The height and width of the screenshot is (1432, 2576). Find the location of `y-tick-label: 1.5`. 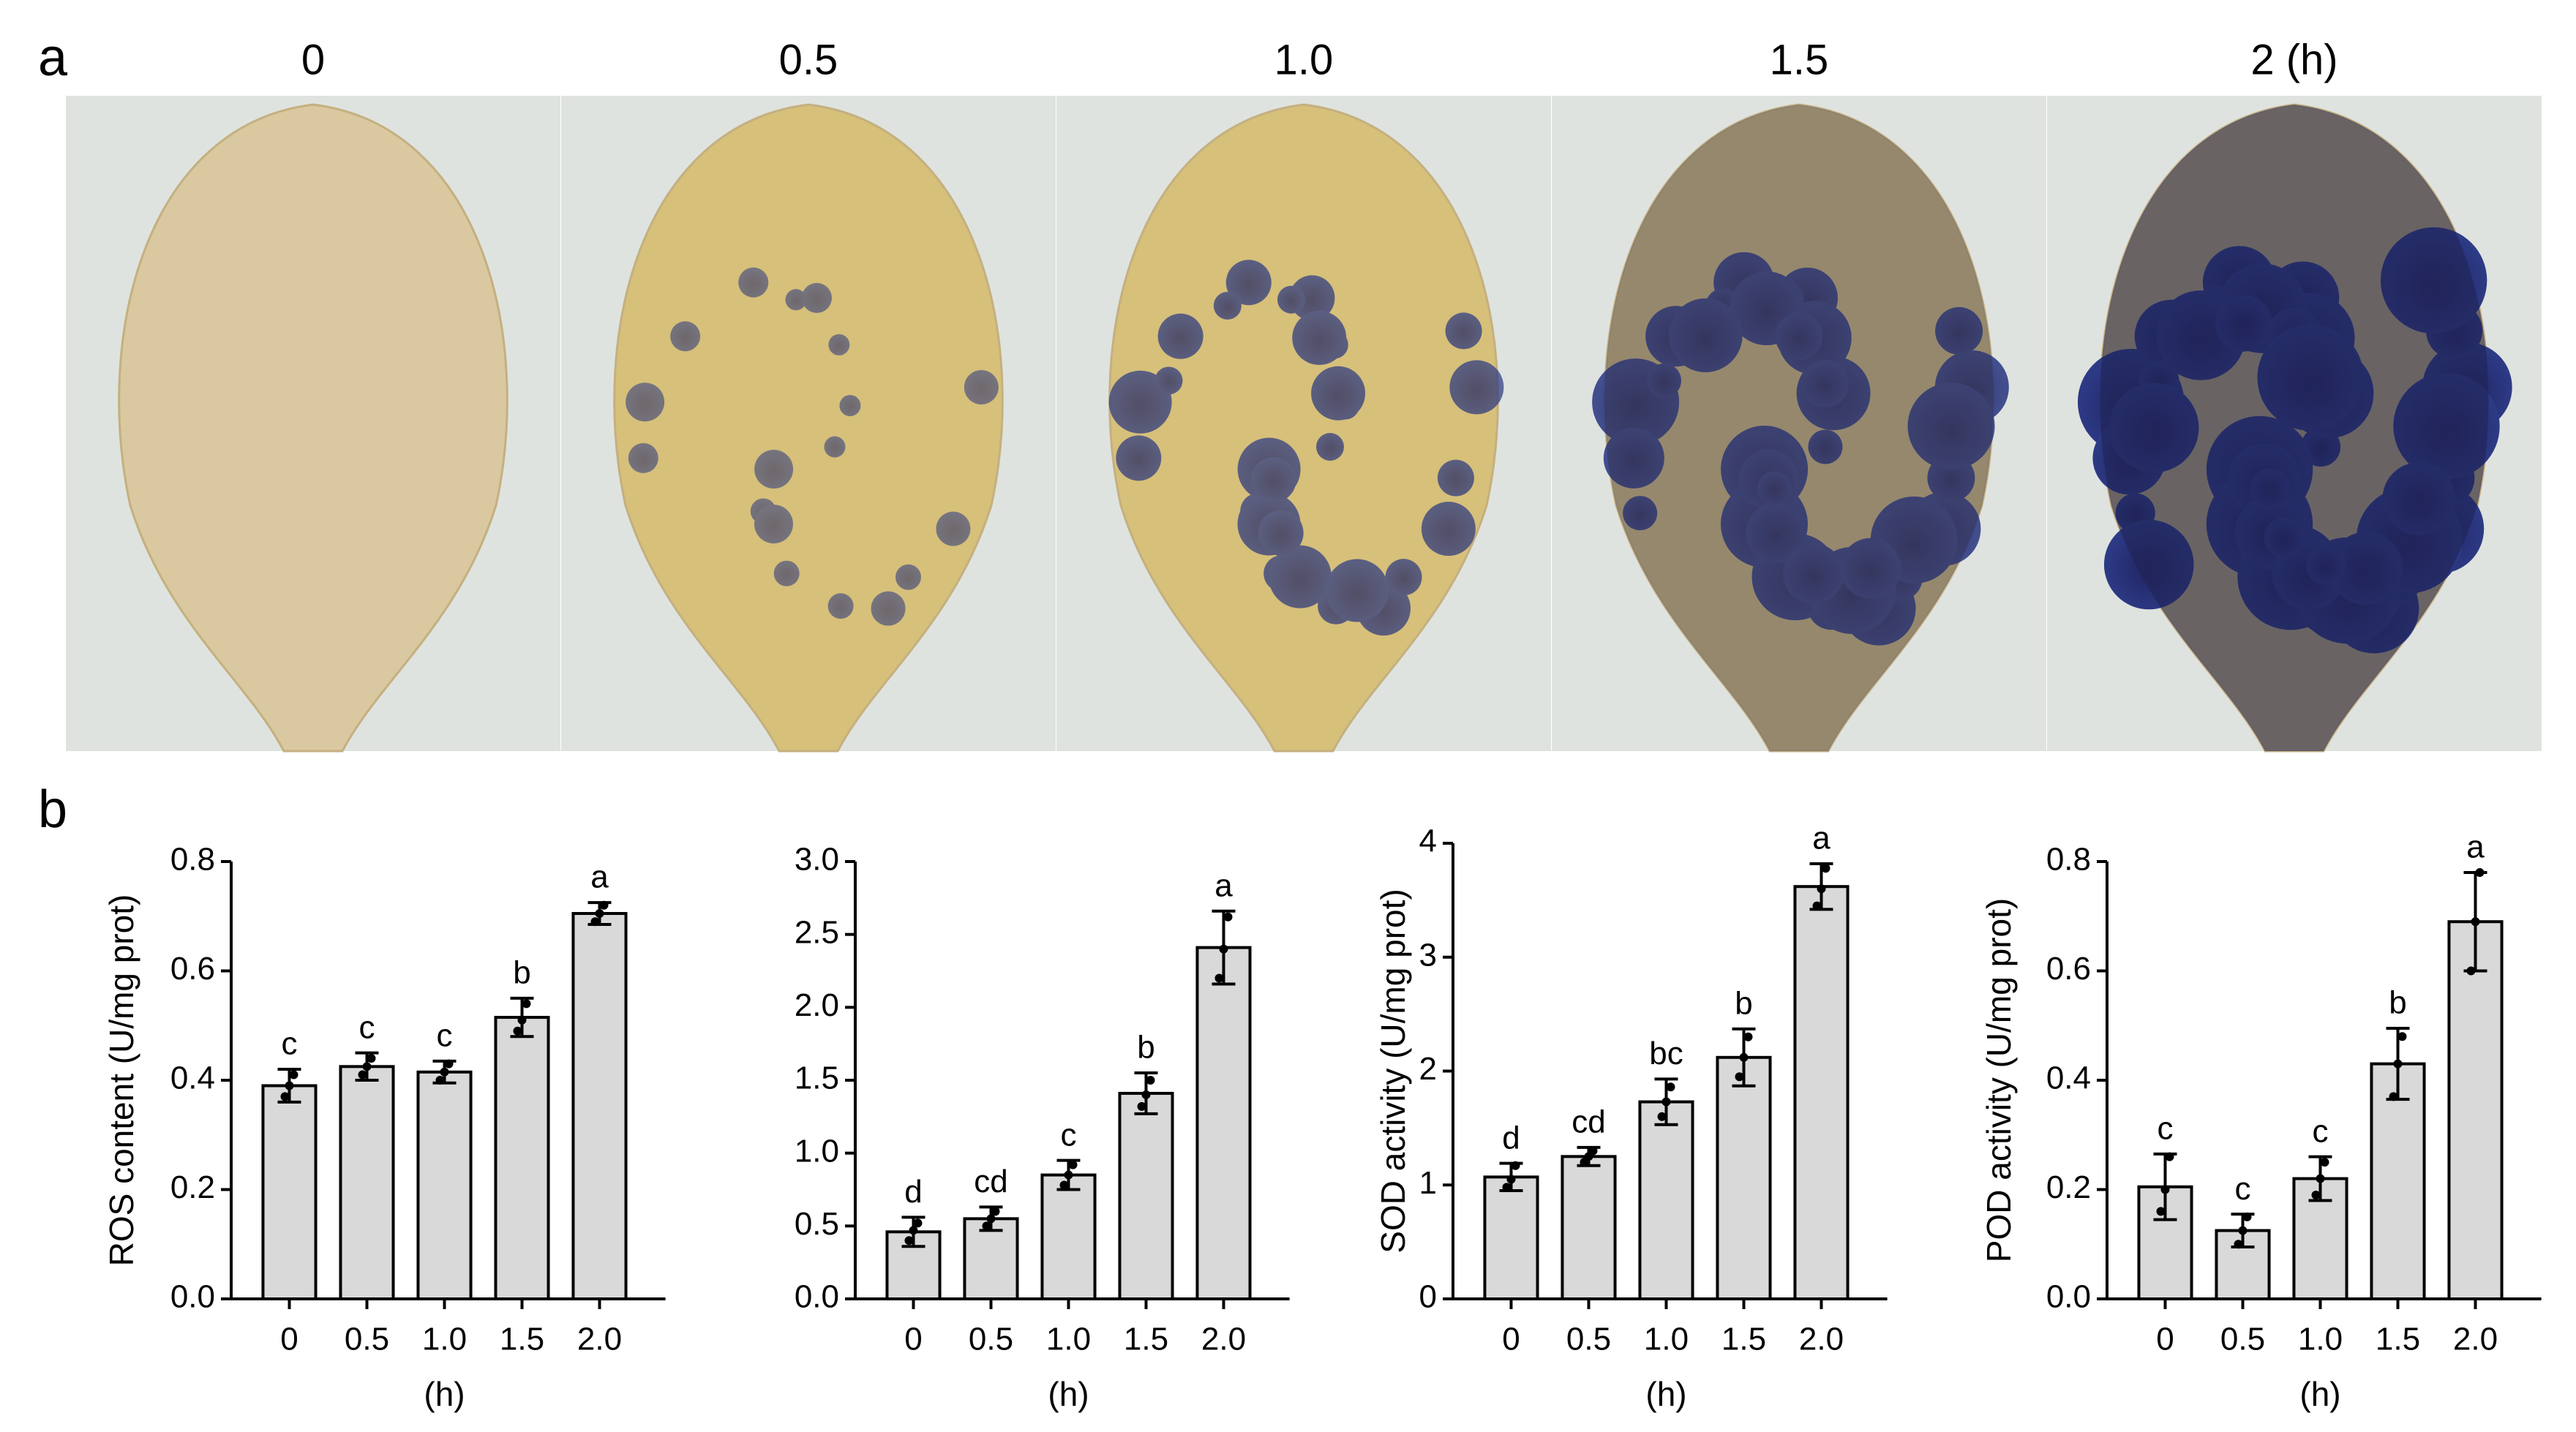

y-tick-label: 1.5 is located at coordinates (817, 1078).